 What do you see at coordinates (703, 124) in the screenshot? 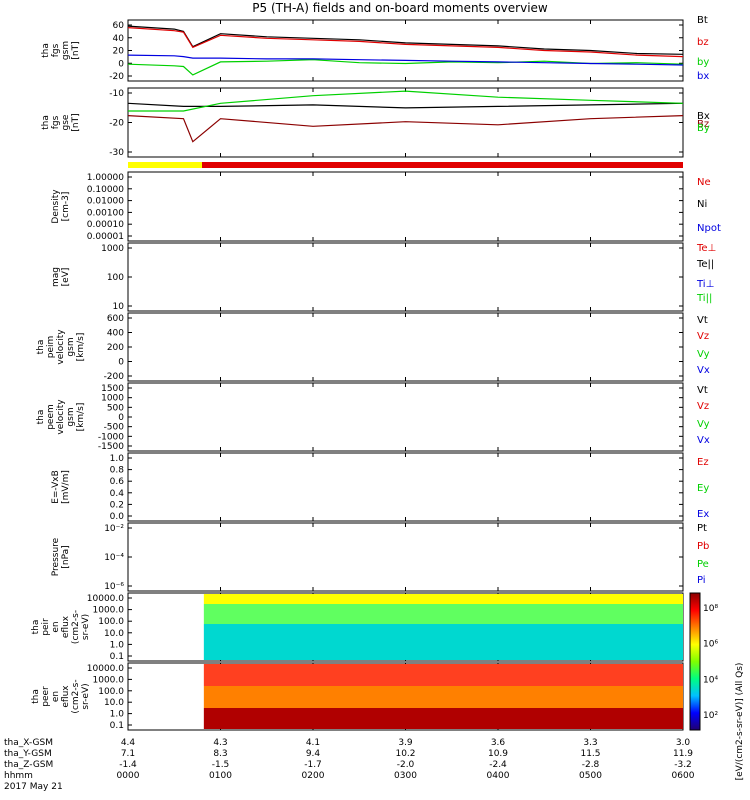
I see `legend-entry: Bz` at bounding box center [703, 124].